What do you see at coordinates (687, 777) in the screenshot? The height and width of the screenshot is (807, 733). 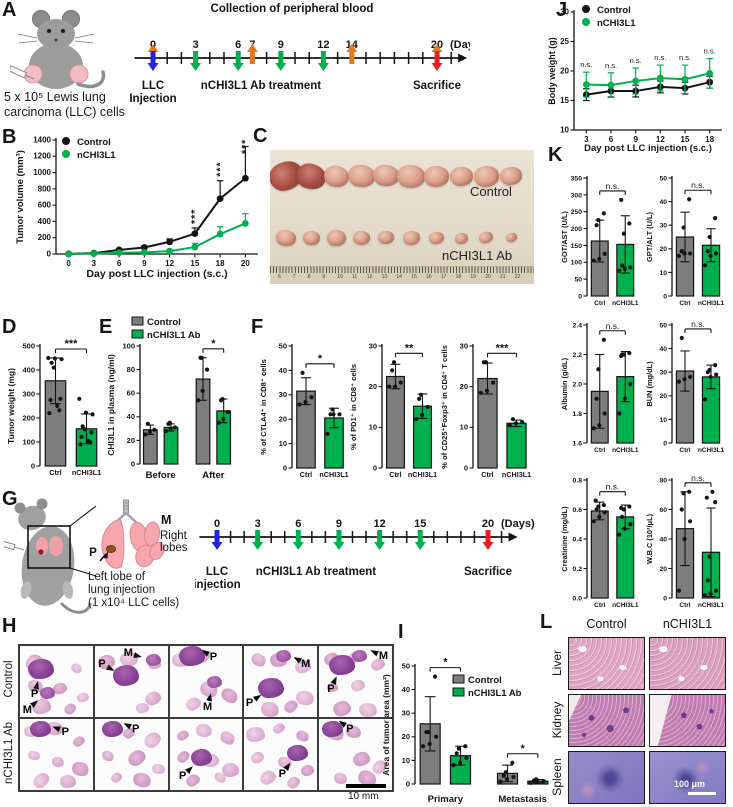 I see `spleen-histology-tile` at bounding box center [687, 777].